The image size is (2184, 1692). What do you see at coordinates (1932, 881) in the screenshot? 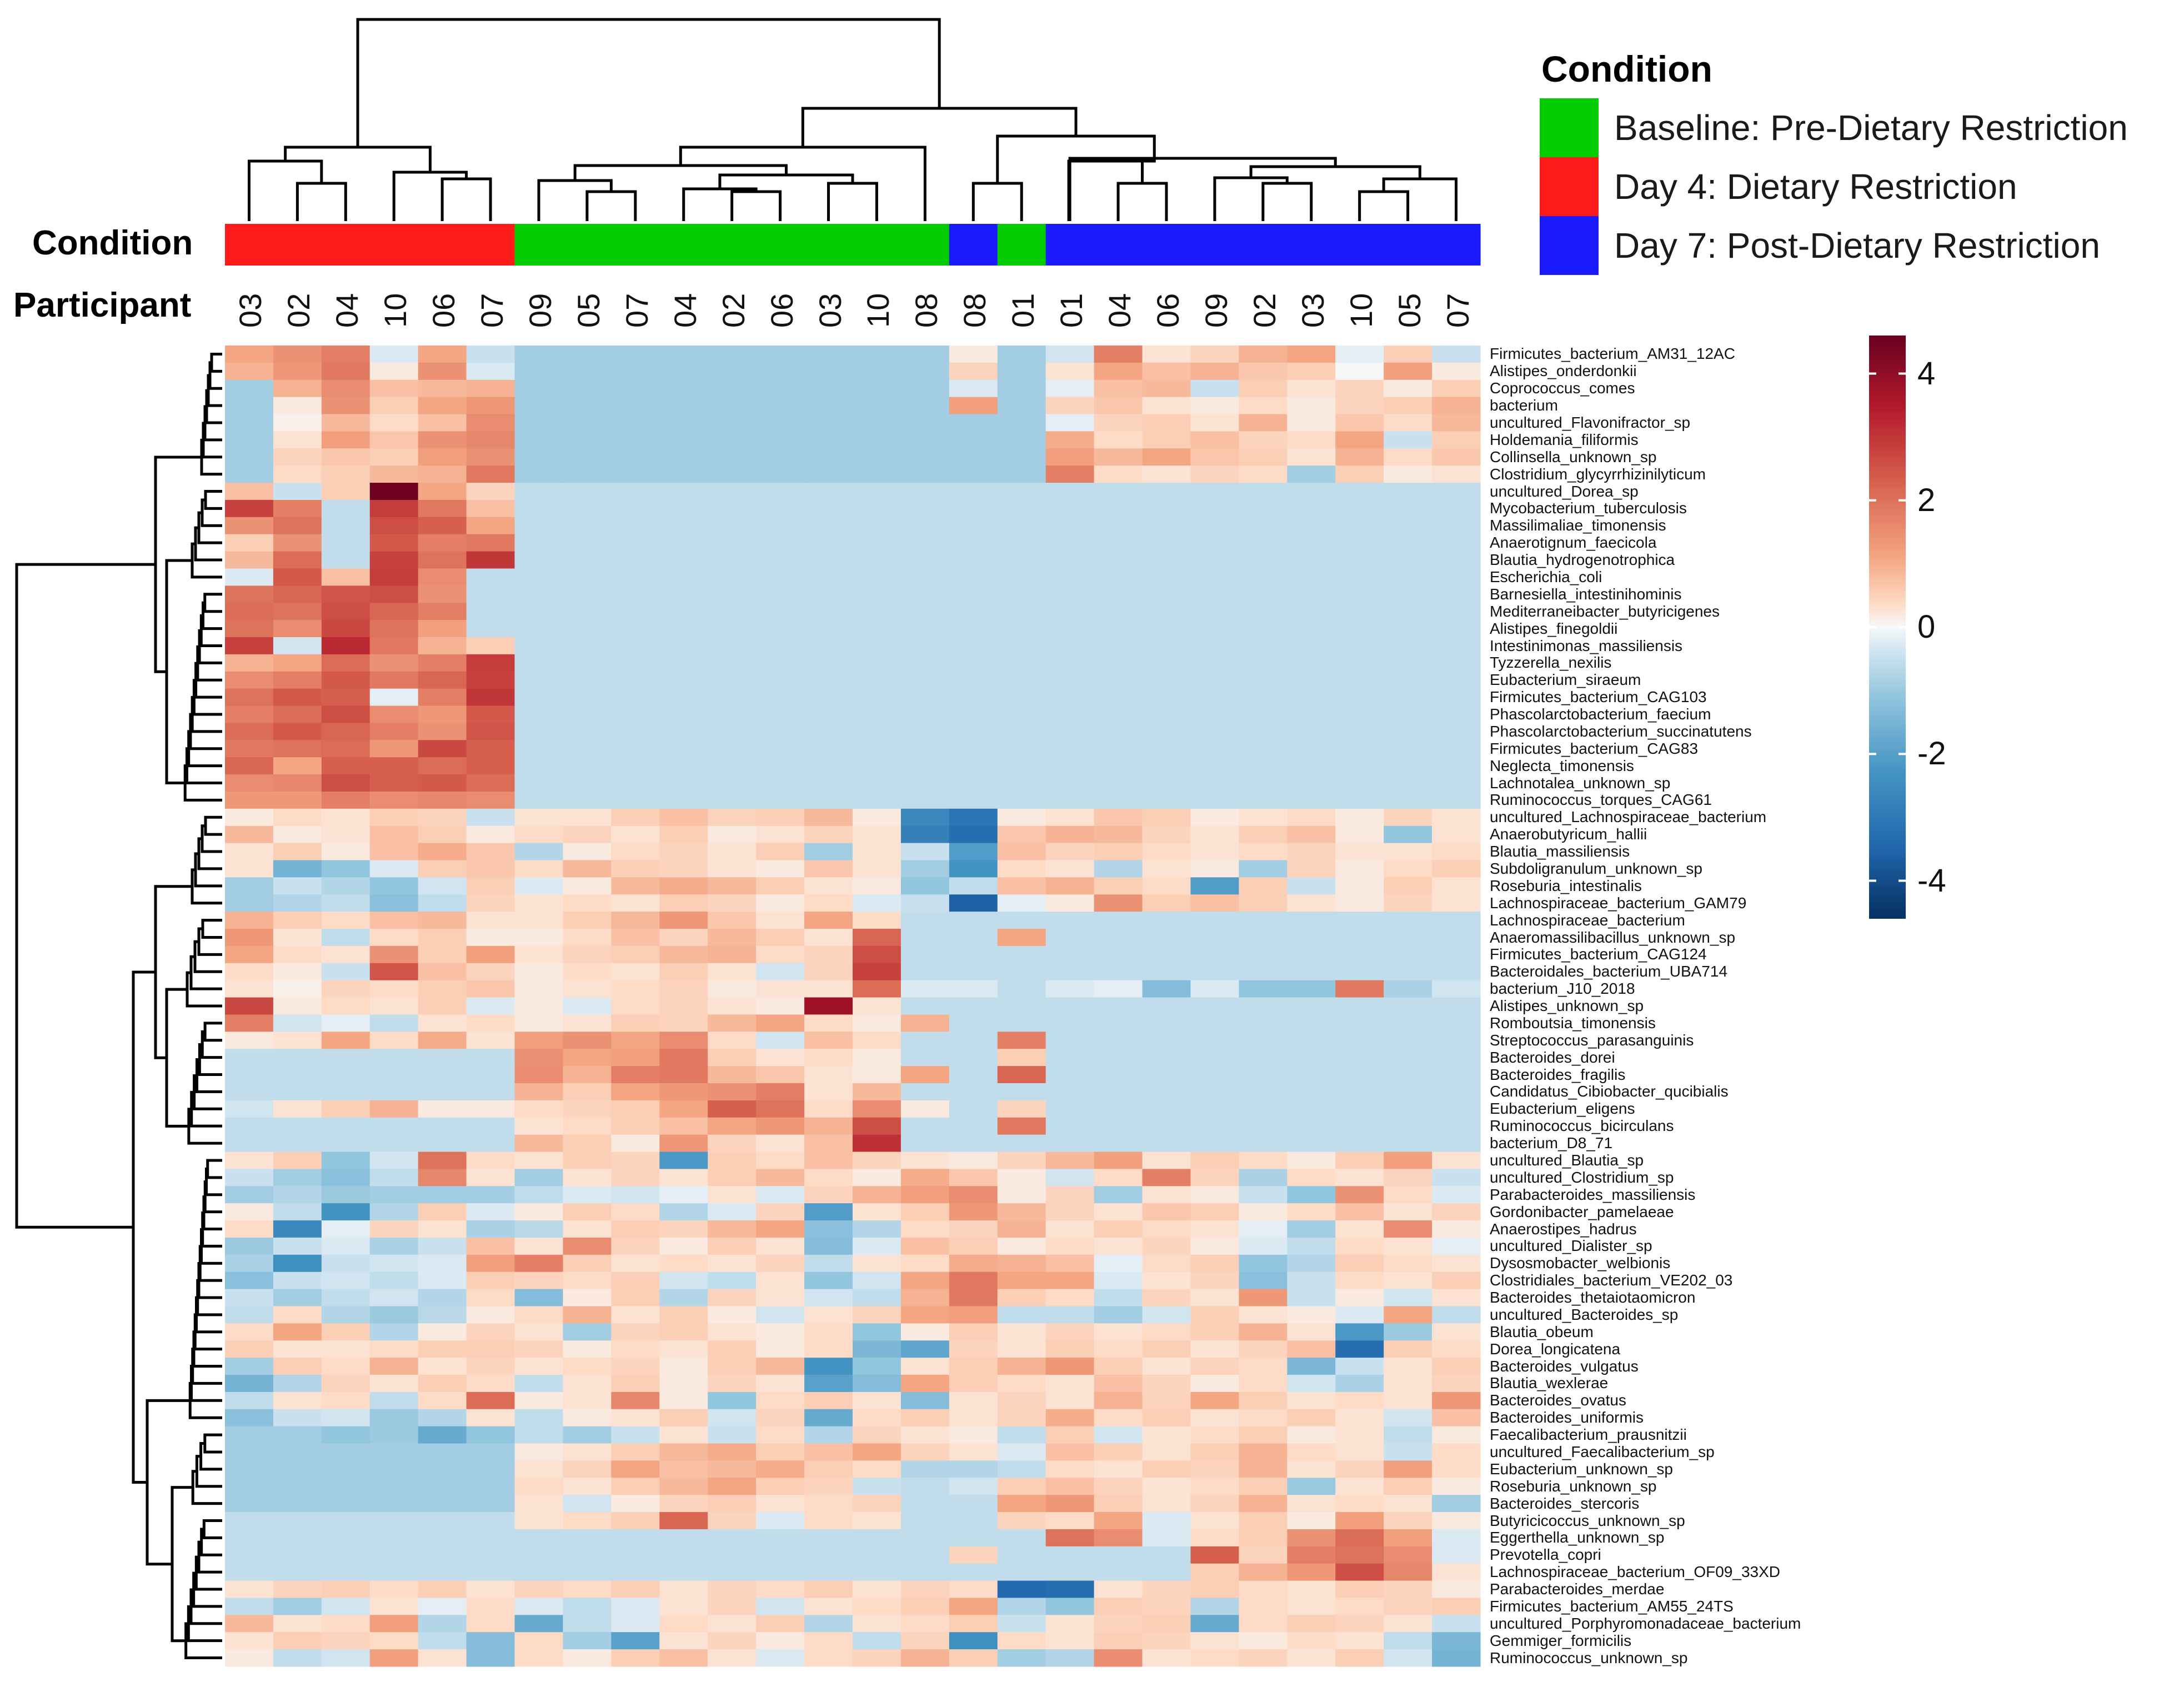
I see `colorbar-tick-label: -4` at bounding box center [1932, 881].